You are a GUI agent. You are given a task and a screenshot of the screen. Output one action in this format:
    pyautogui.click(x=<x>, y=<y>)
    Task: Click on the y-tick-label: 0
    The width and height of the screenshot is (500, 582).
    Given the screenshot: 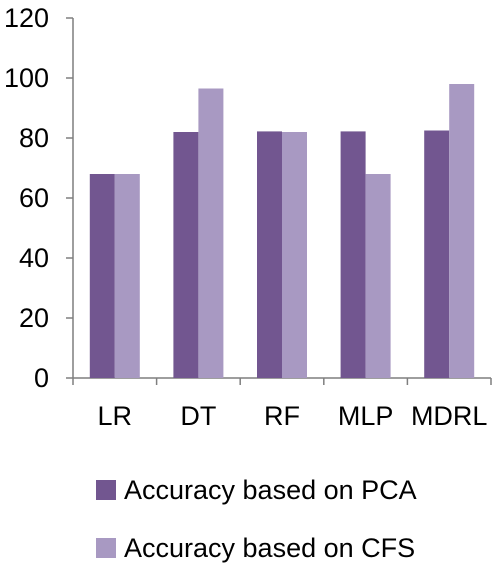 What is the action you would take?
    pyautogui.click(x=41, y=378)
    